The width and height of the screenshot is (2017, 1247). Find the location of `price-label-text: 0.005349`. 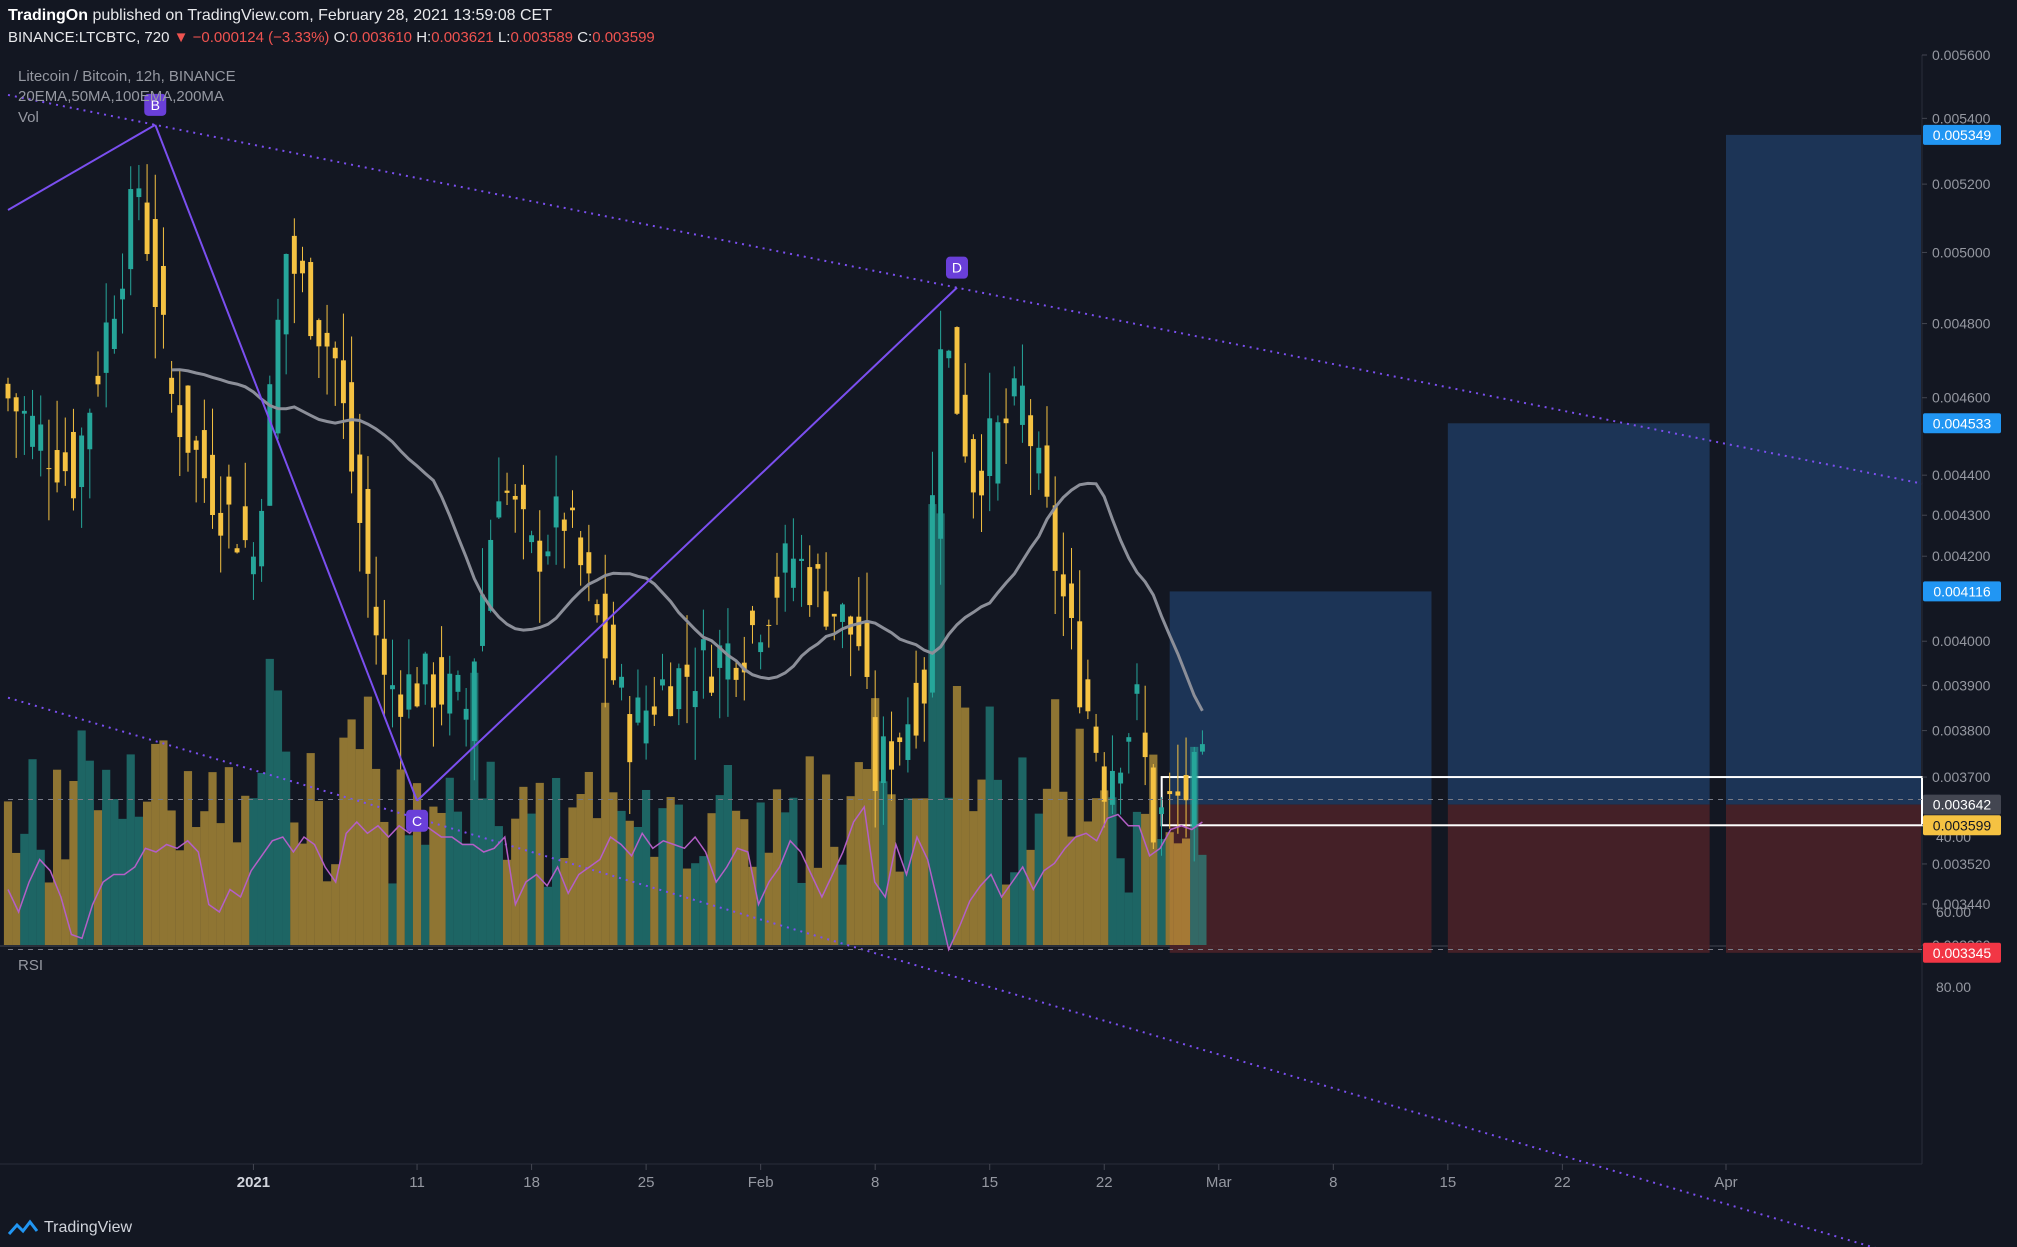

price-label-text: 0.005349 is located at coordinates (1962, 135).